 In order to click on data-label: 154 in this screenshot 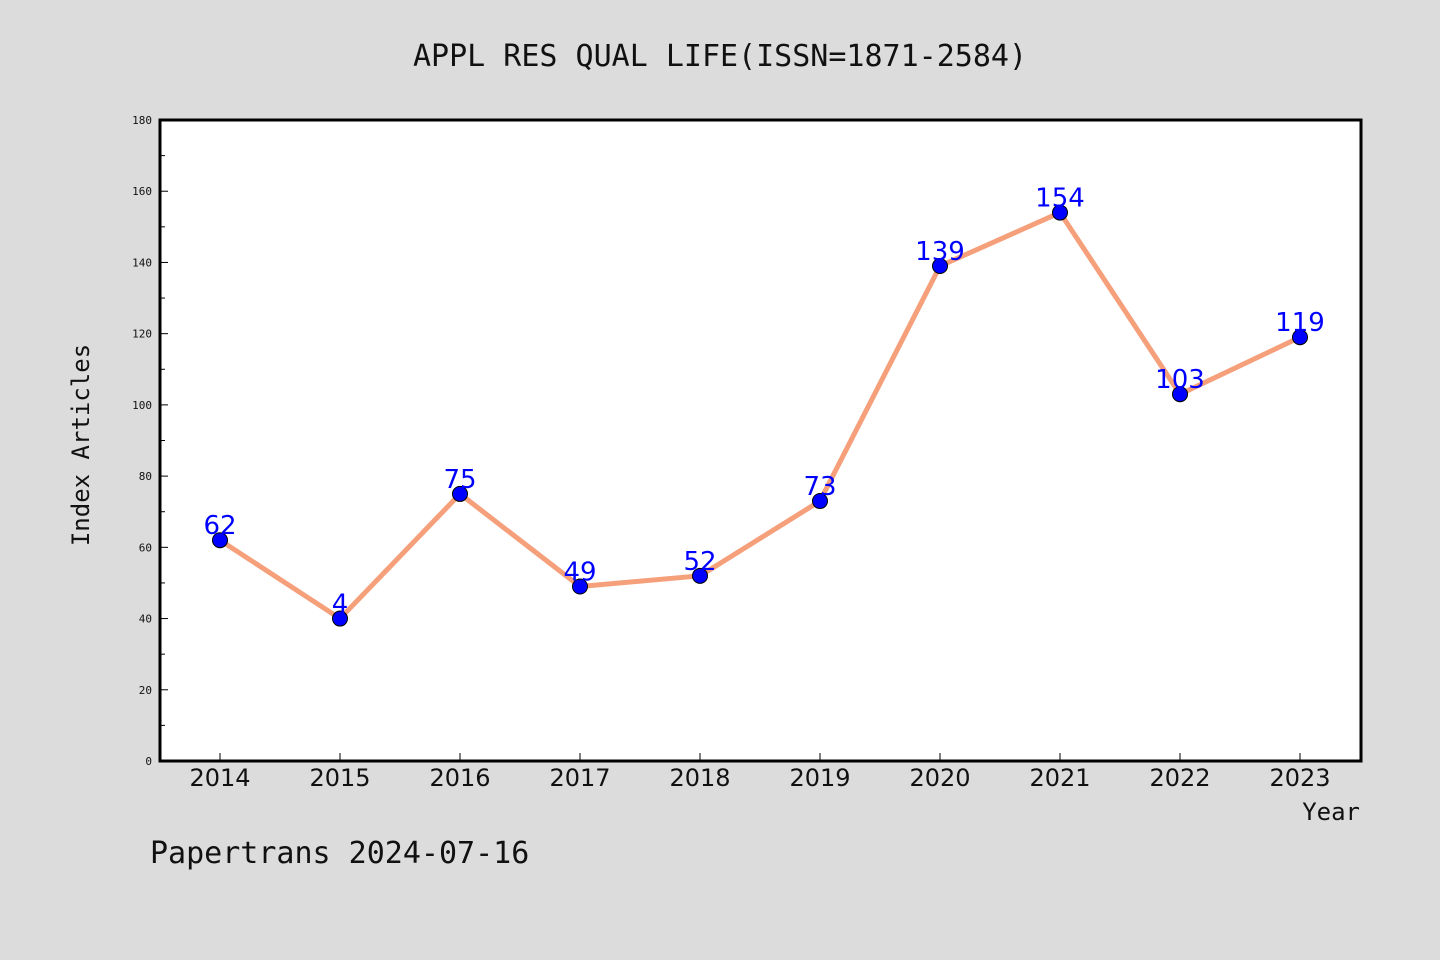, I will do `click(1060, 199)`.